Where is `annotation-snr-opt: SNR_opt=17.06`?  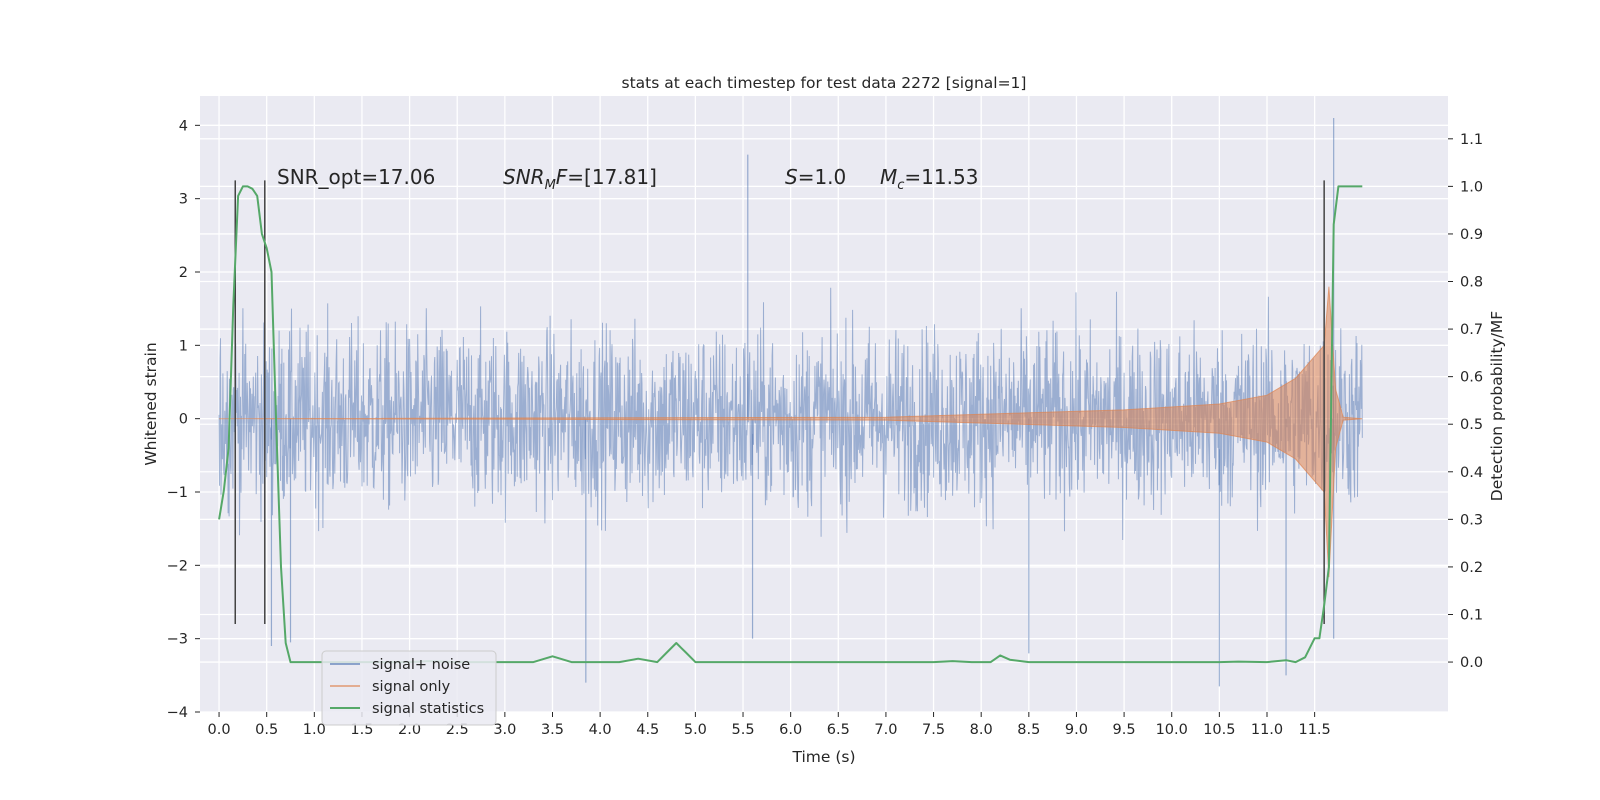
annotation-snr-opt: SNR_opt=17.06 is located at coordinates (356, 177).